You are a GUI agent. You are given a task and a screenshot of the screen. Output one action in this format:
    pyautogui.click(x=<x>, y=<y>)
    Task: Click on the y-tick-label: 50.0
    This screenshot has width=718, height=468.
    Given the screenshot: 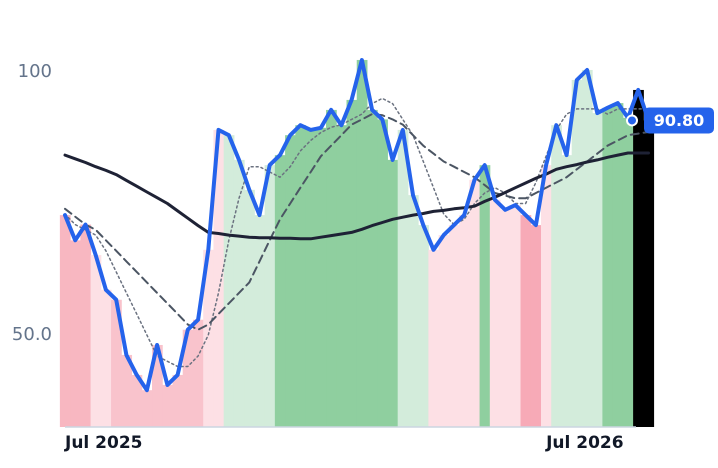 What is the action you would take?
    pyautogui.click(x=32, y=334)
    